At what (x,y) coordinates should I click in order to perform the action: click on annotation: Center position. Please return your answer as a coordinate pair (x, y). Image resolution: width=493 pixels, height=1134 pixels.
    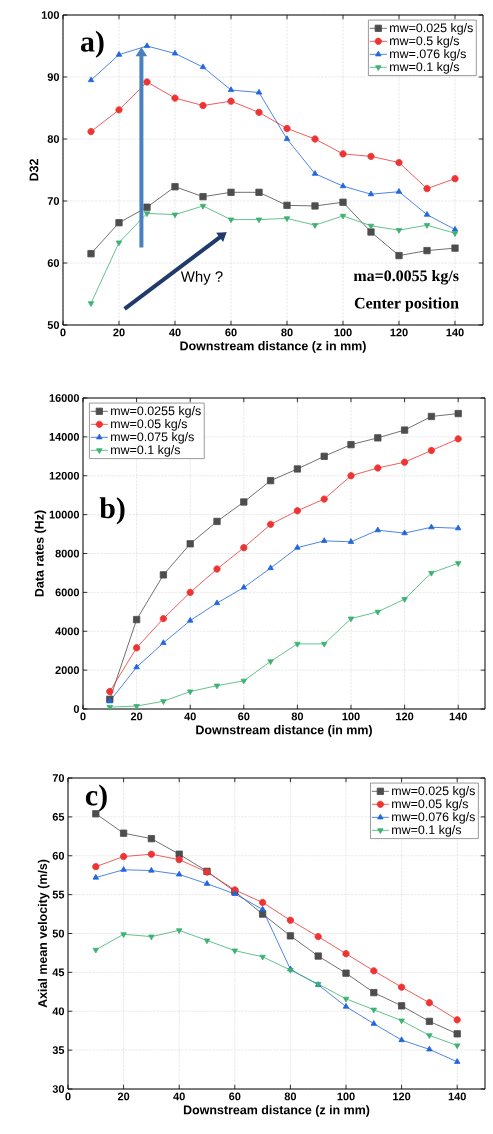
    Looking at the image, I should click on (406, 304).